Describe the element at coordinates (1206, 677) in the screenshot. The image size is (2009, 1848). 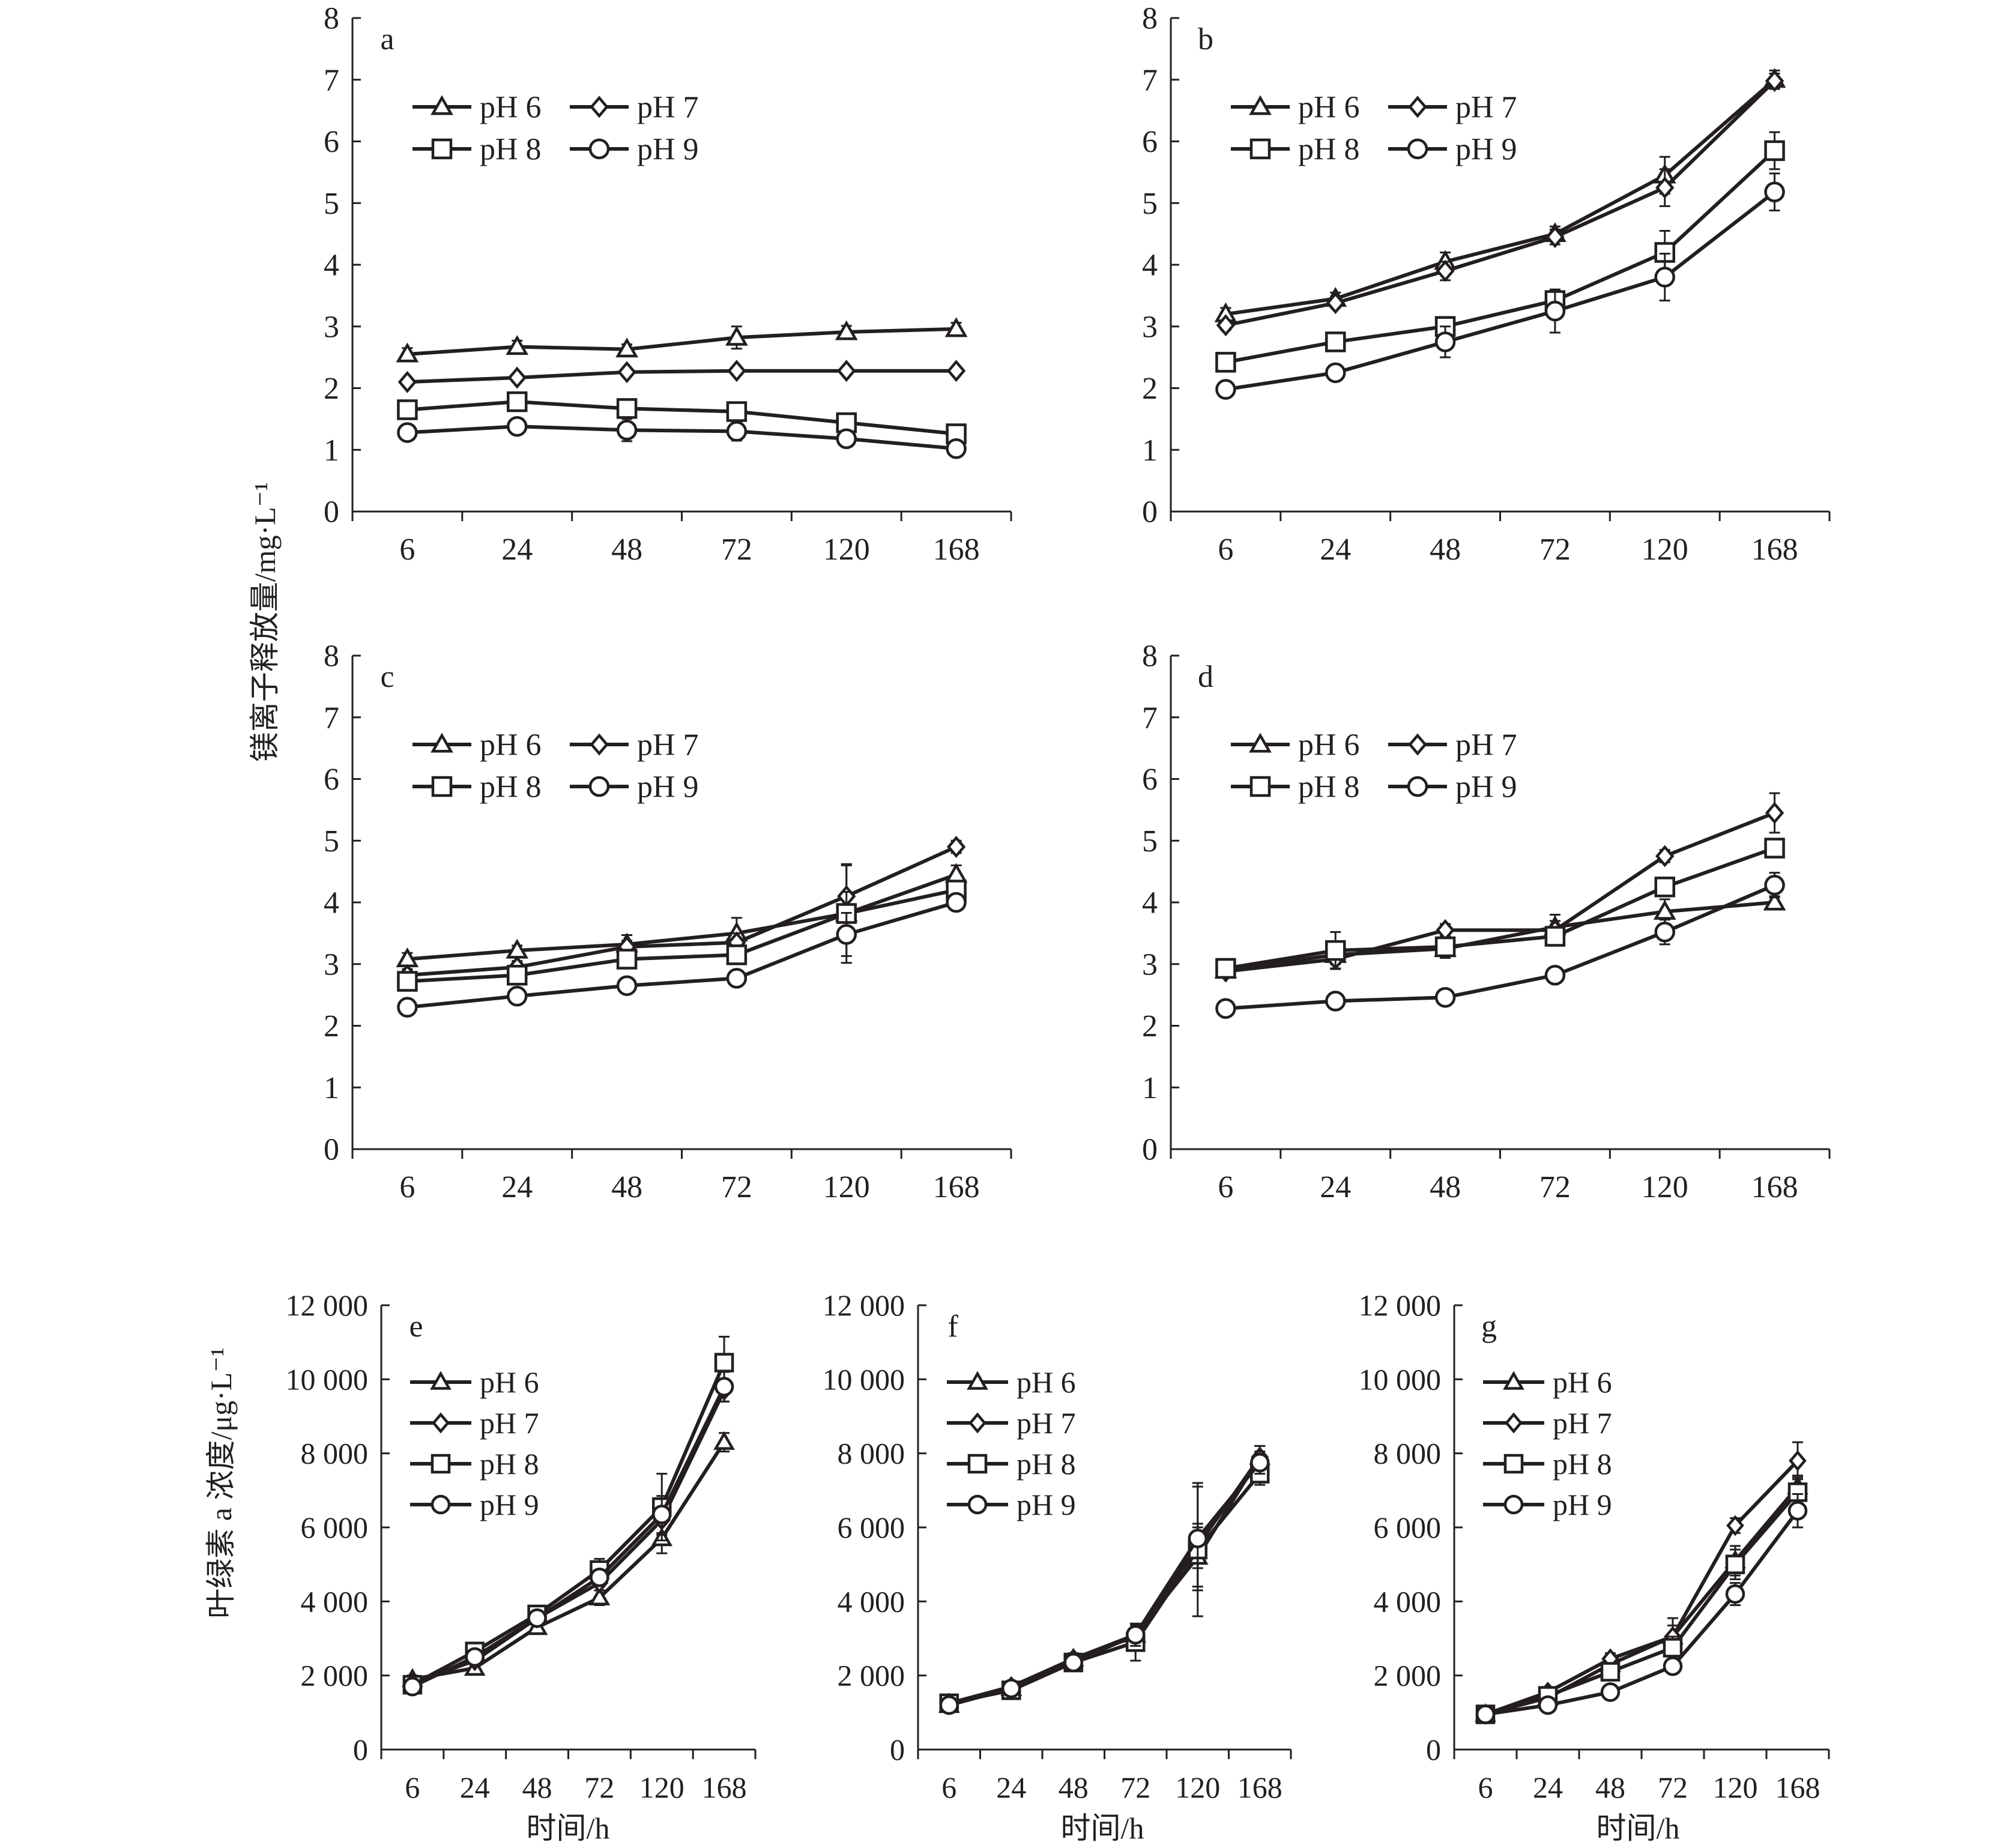
I see `panel-label: d` at that location.